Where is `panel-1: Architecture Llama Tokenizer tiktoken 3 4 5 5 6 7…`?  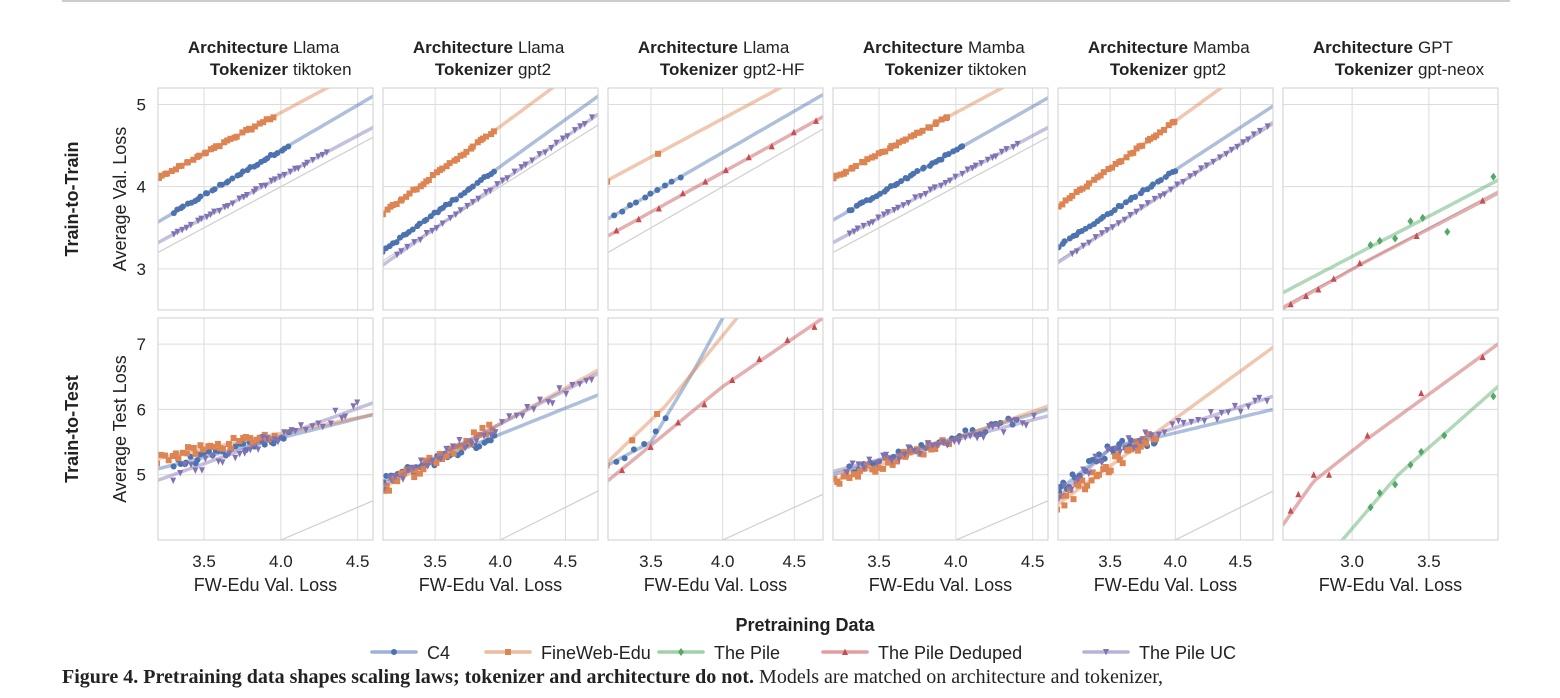 panel-1: Architecture Llama Tokenizer tiktoken 3 4 5 5 6 7… is located at coordinates (255, 316).